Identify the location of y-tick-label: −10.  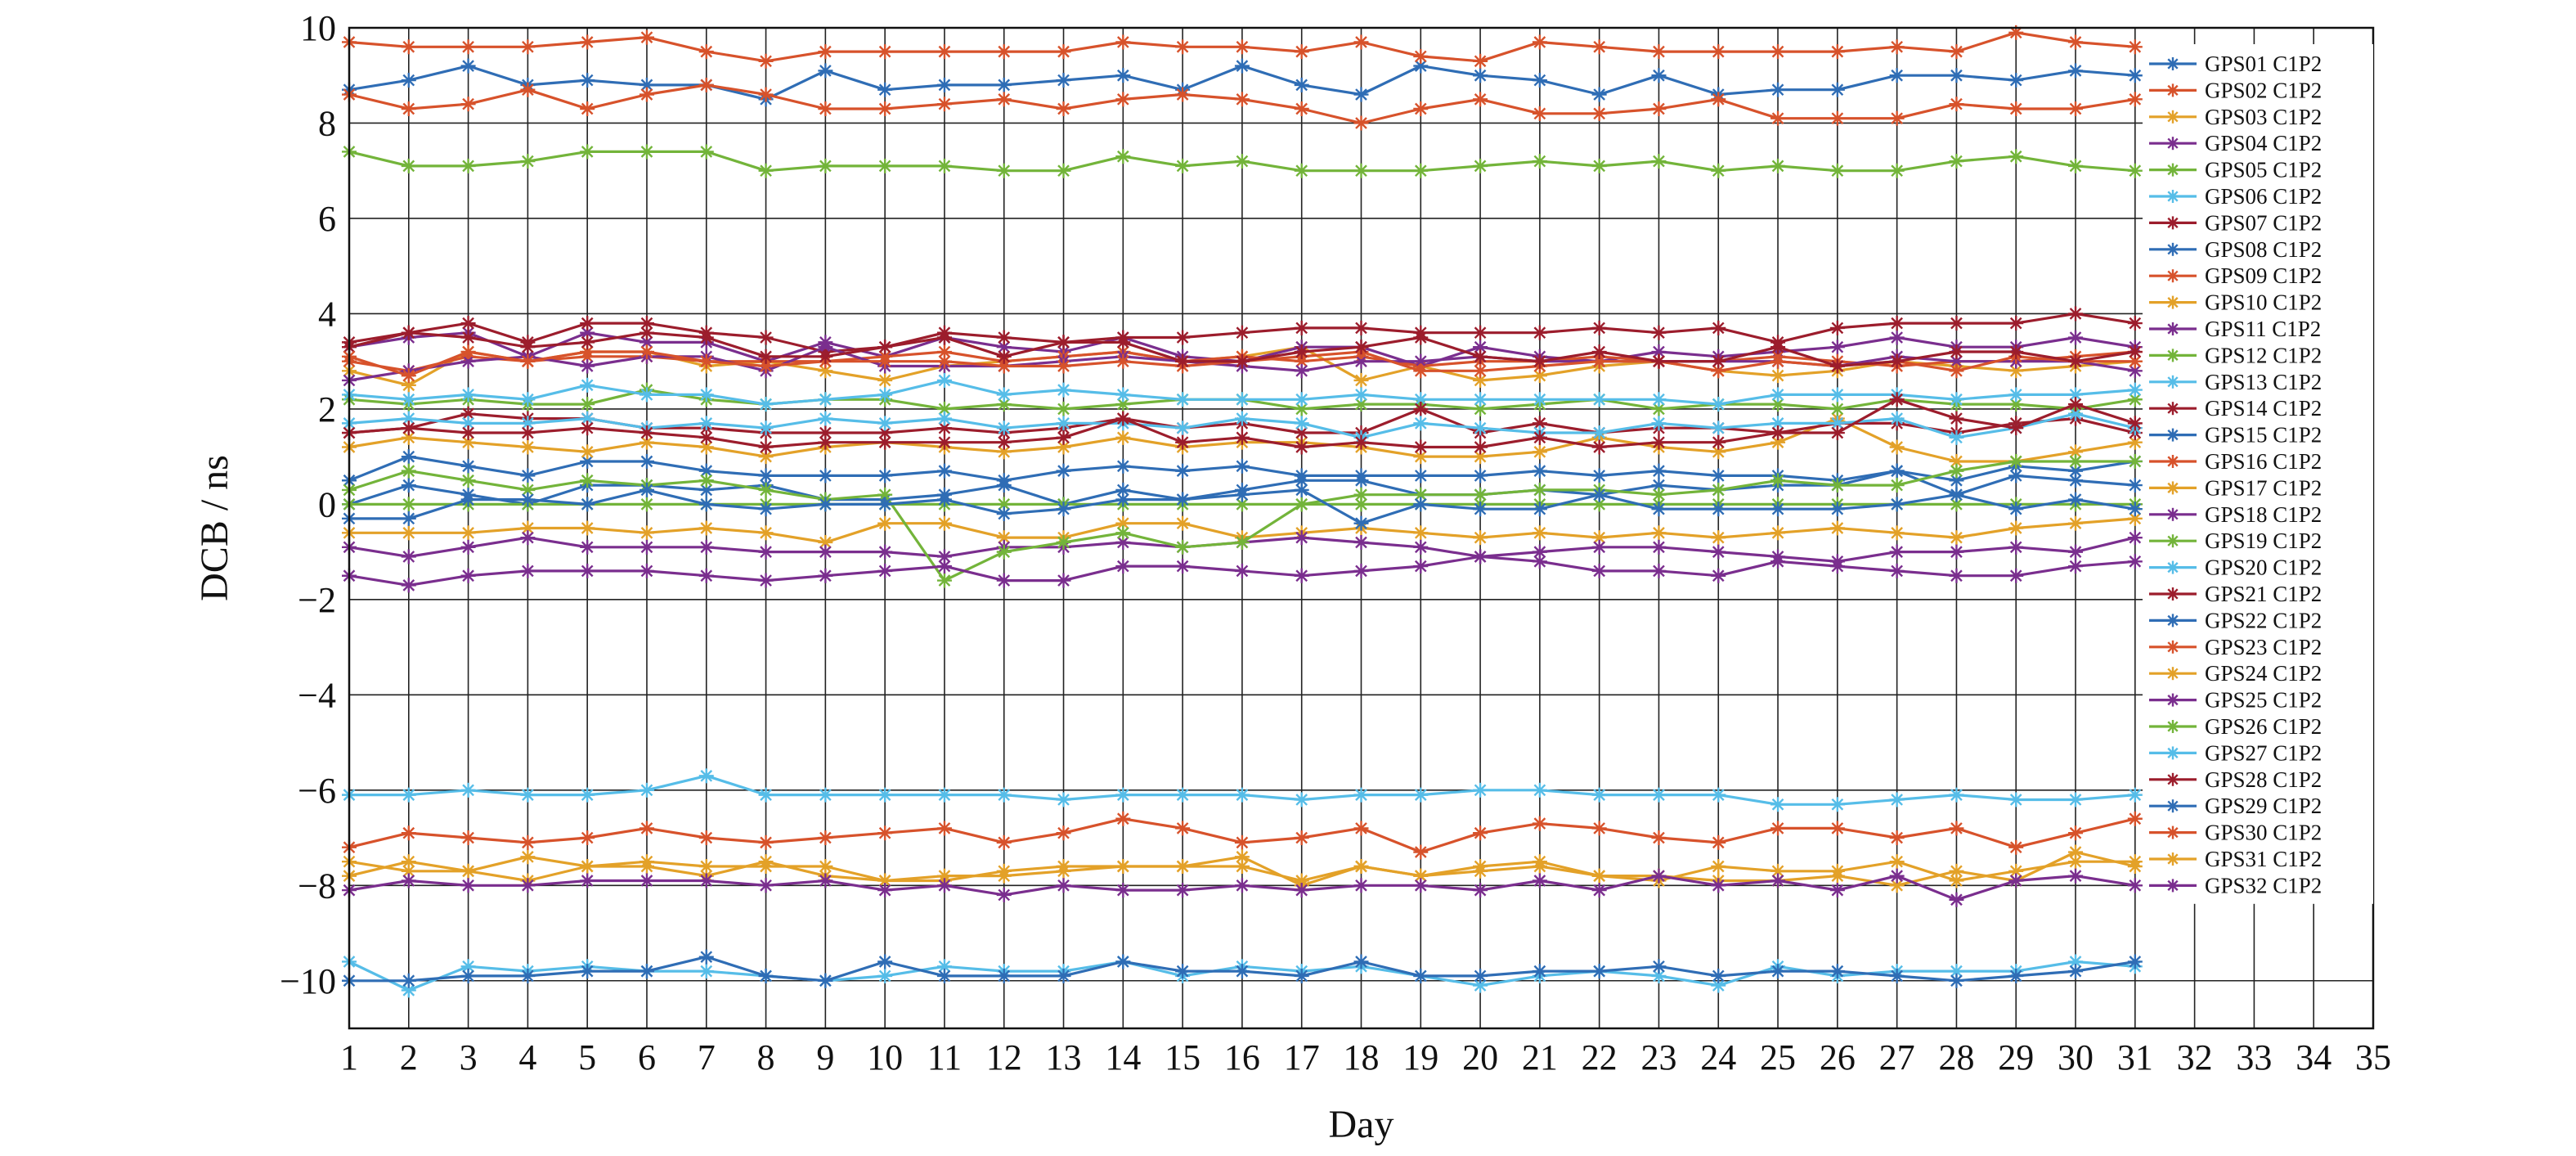
(308, 981).